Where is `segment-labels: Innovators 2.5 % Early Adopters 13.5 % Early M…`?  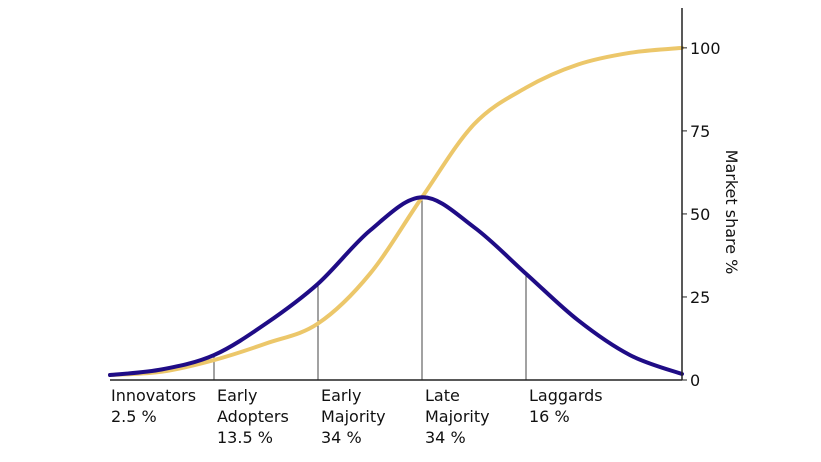
segment-labels: Innovators 2.5 % Early Adopters 13.5 % Early M… is located at coordinates (357, 416).